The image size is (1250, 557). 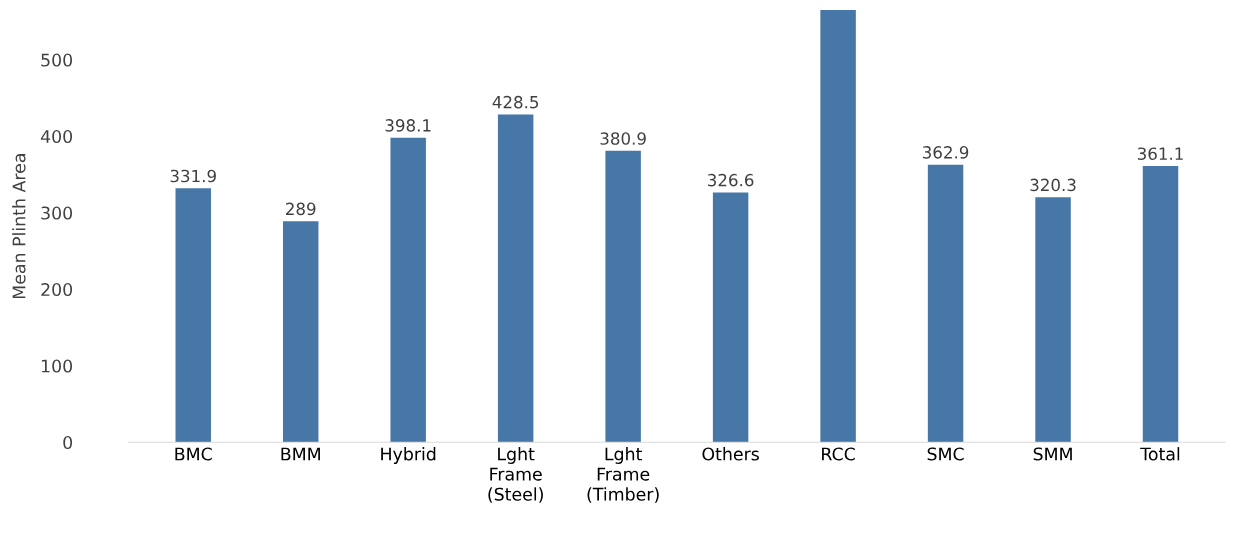 What do you see at coordinates (19, 226) in the screenshot?
I see `y-axis-title: Mean Plinth Area` at bounding box center [19, 226].